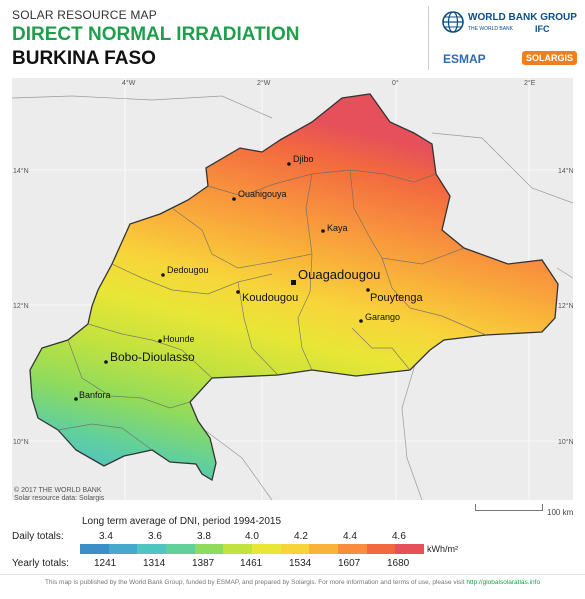 Image resolution: width=585 pixels, height=599 pixels. Describe the element at coordinates (21, 306) in the screenshot. I see `lat-label-12n: 12°N` at that location.